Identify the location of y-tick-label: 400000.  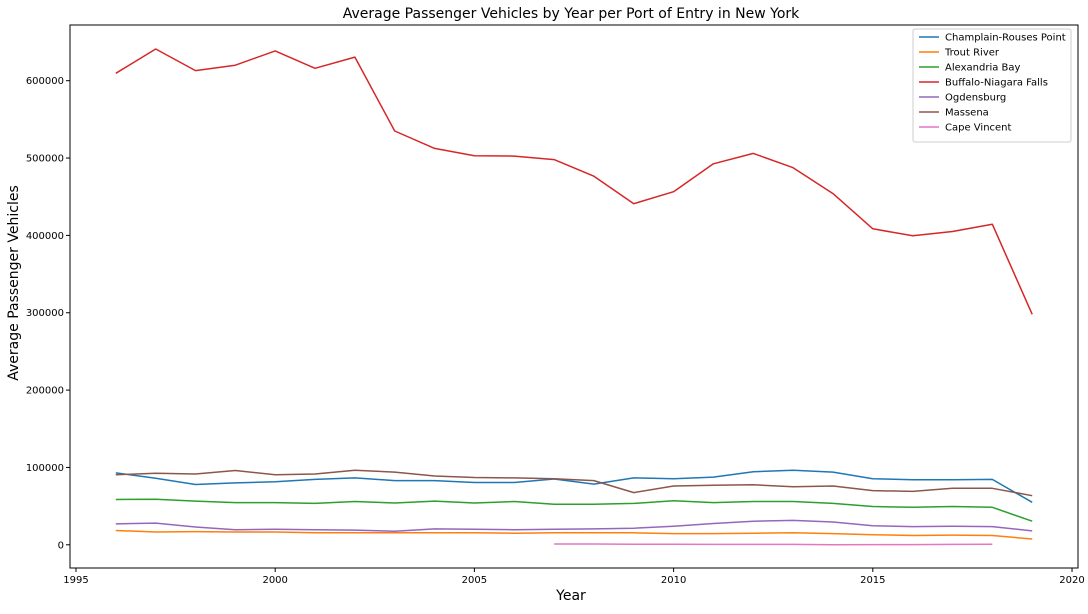
(45, 236).